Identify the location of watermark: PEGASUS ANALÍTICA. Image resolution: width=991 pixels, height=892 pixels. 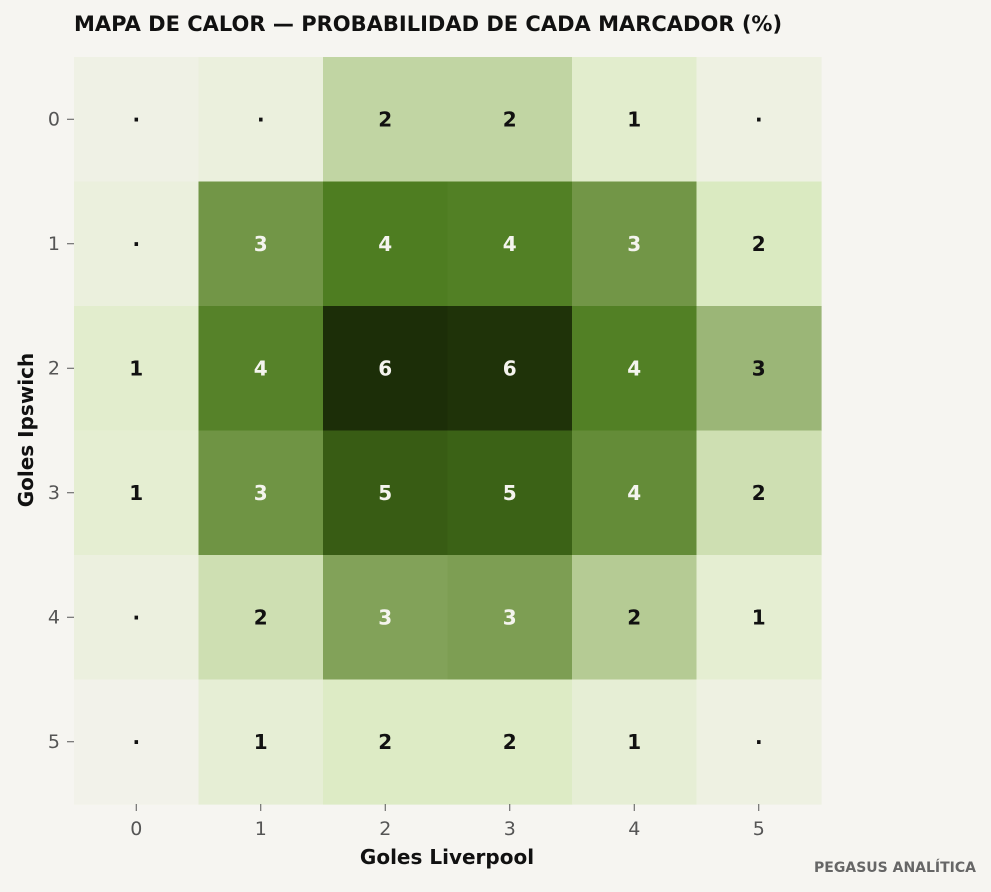
(895, 868).